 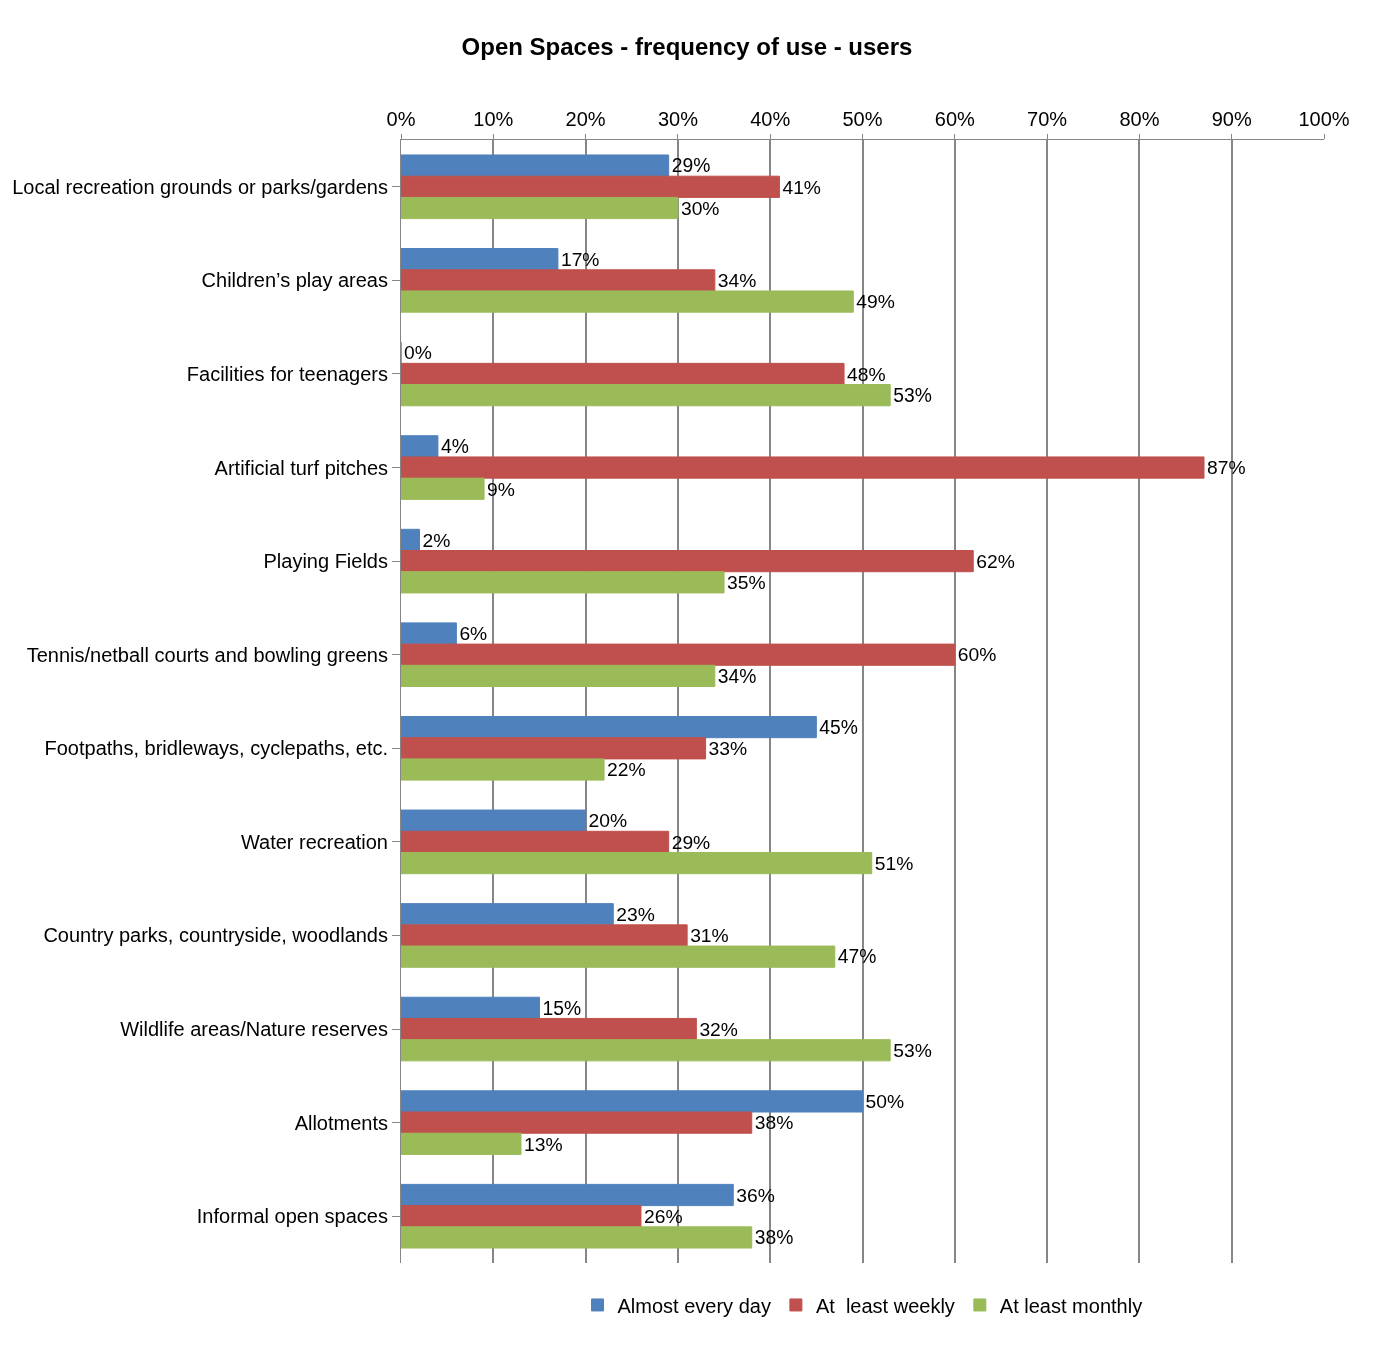 I want to click on data-label: 17%, so click(x=580, y=259).